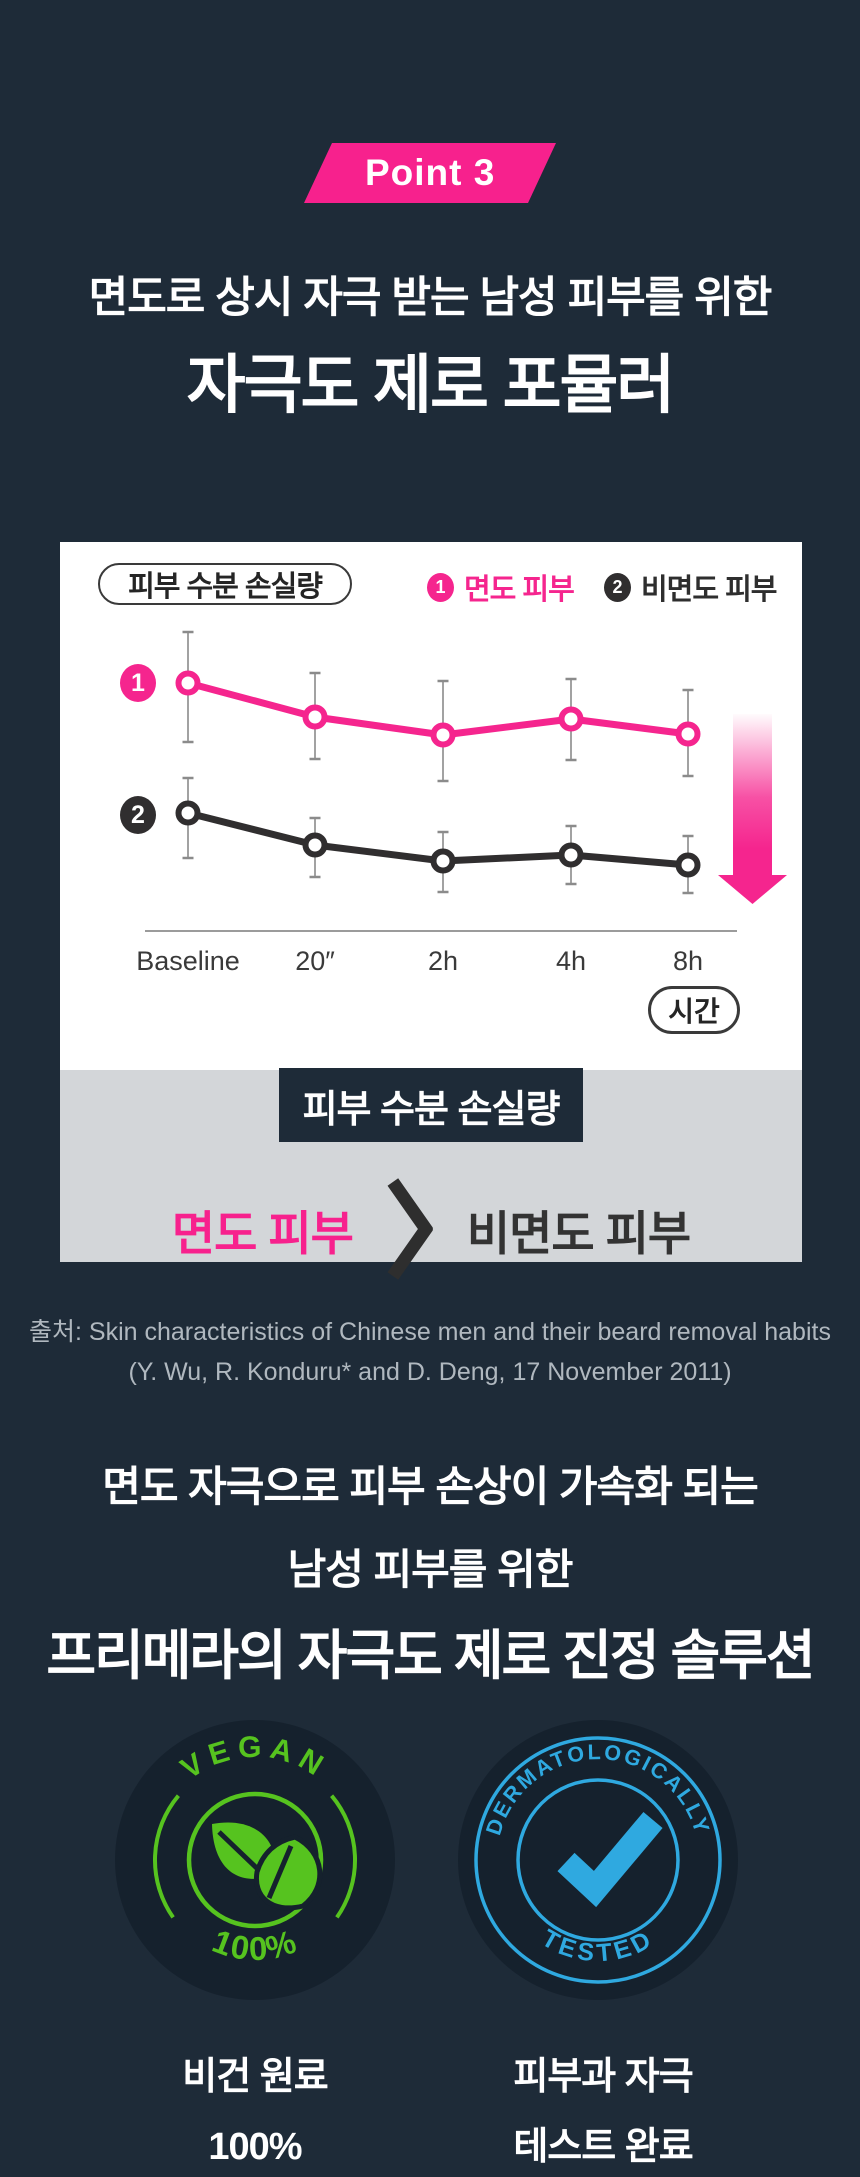 This screenshot has height=2177, width=860. What do you see at coordinates (443, 961) in the screenshot?
I see `x-tick-label: 2h` at bounding box center [443, 961].